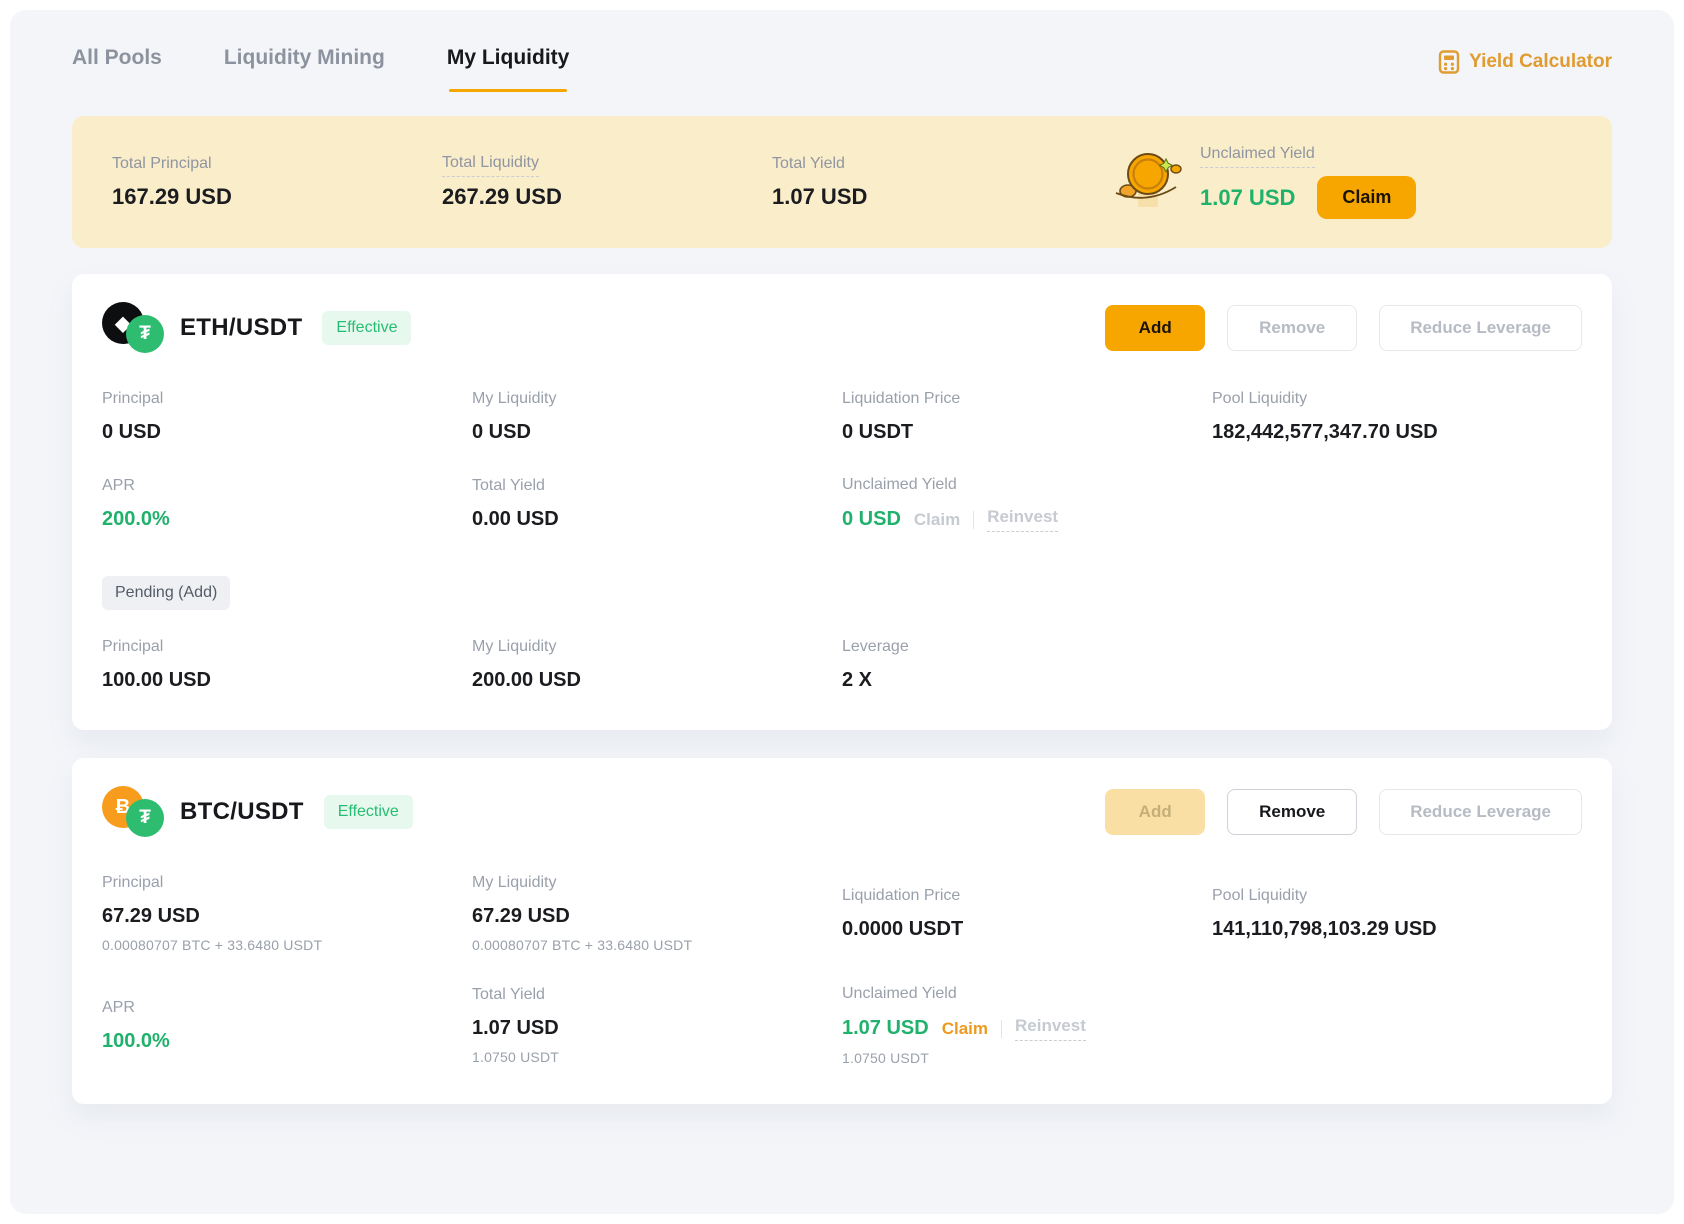 This screenshot has width=1684, height=1224. What do you see at coordinates (526, 680) in the screenshot?
I see `pending-my-liquidity-value: 200.00 USD` at bounding box center [526, 680].